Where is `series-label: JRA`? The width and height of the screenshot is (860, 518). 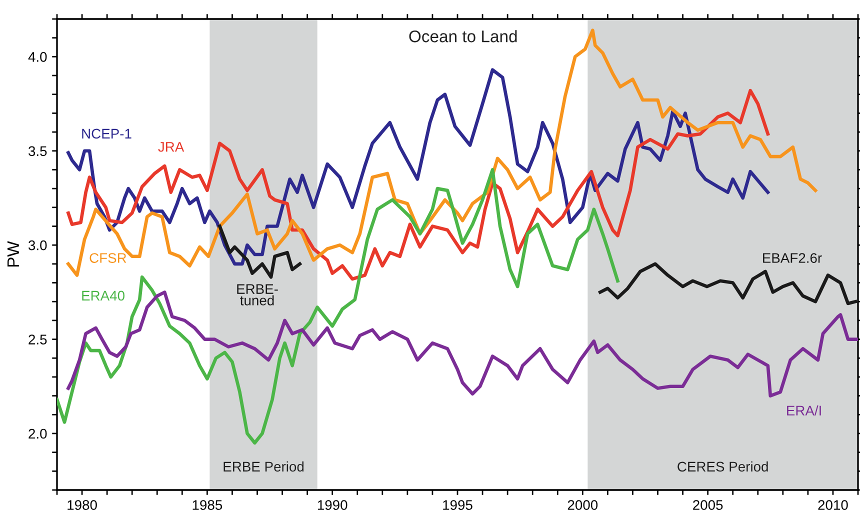
series-label: JRA is located at coordinates (171, 147).